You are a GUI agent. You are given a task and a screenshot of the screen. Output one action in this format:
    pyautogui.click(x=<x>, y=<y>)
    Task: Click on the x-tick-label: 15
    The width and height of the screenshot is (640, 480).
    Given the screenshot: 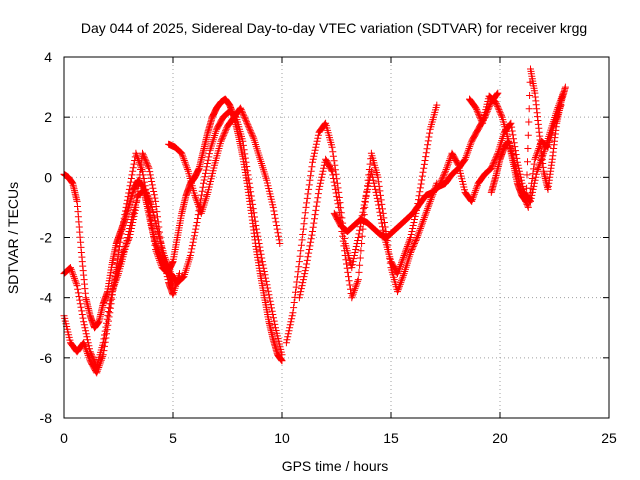 What is the action you would take?
    pyautogui.click(x=391, y=438)
    